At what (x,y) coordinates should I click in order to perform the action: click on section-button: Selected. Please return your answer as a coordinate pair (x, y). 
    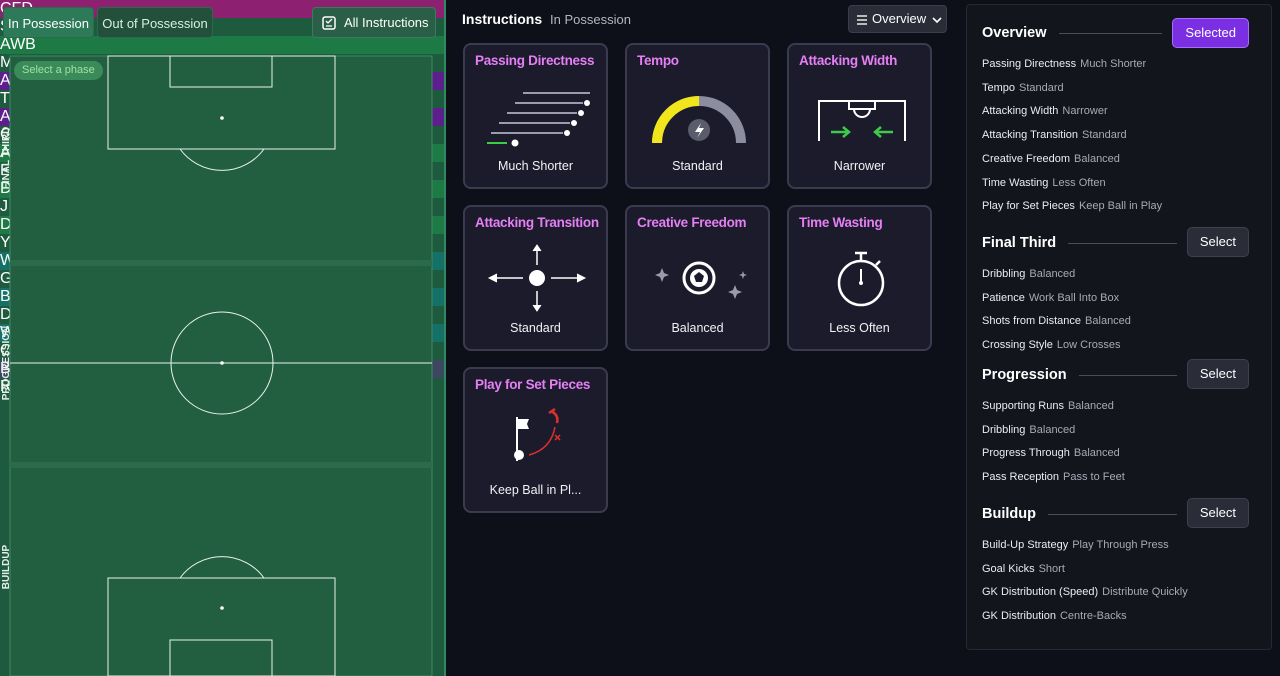
    Looking at the image, I should click on (1210, 33).